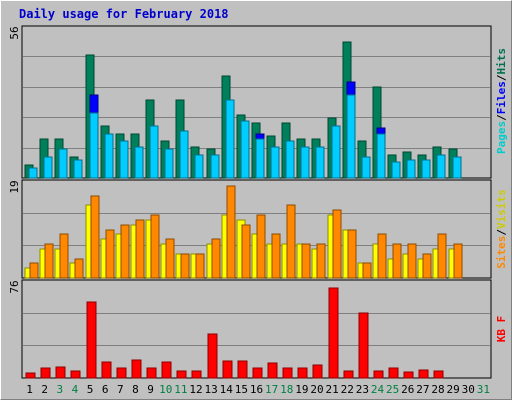 The width and height of the screenshot is (512, 400). What do you see at coordinates (241, 389) in the screenshot?
I see `x-tick-label-15: 15` at bounding box center [241, 389].